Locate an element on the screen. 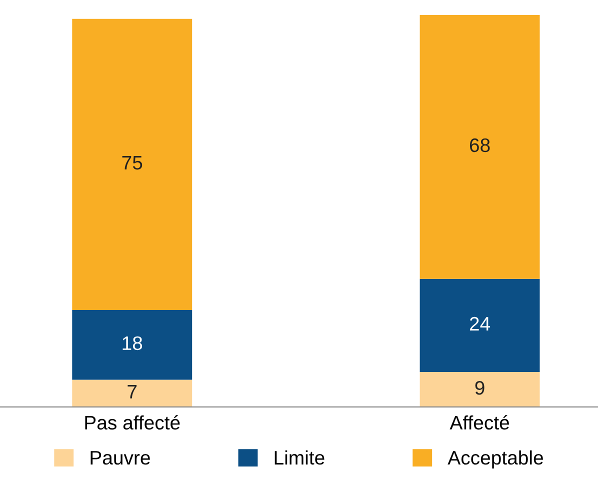 The width and height of the screenshot is (598, 486). data-label: 9 is located at coordinates (479, 387).